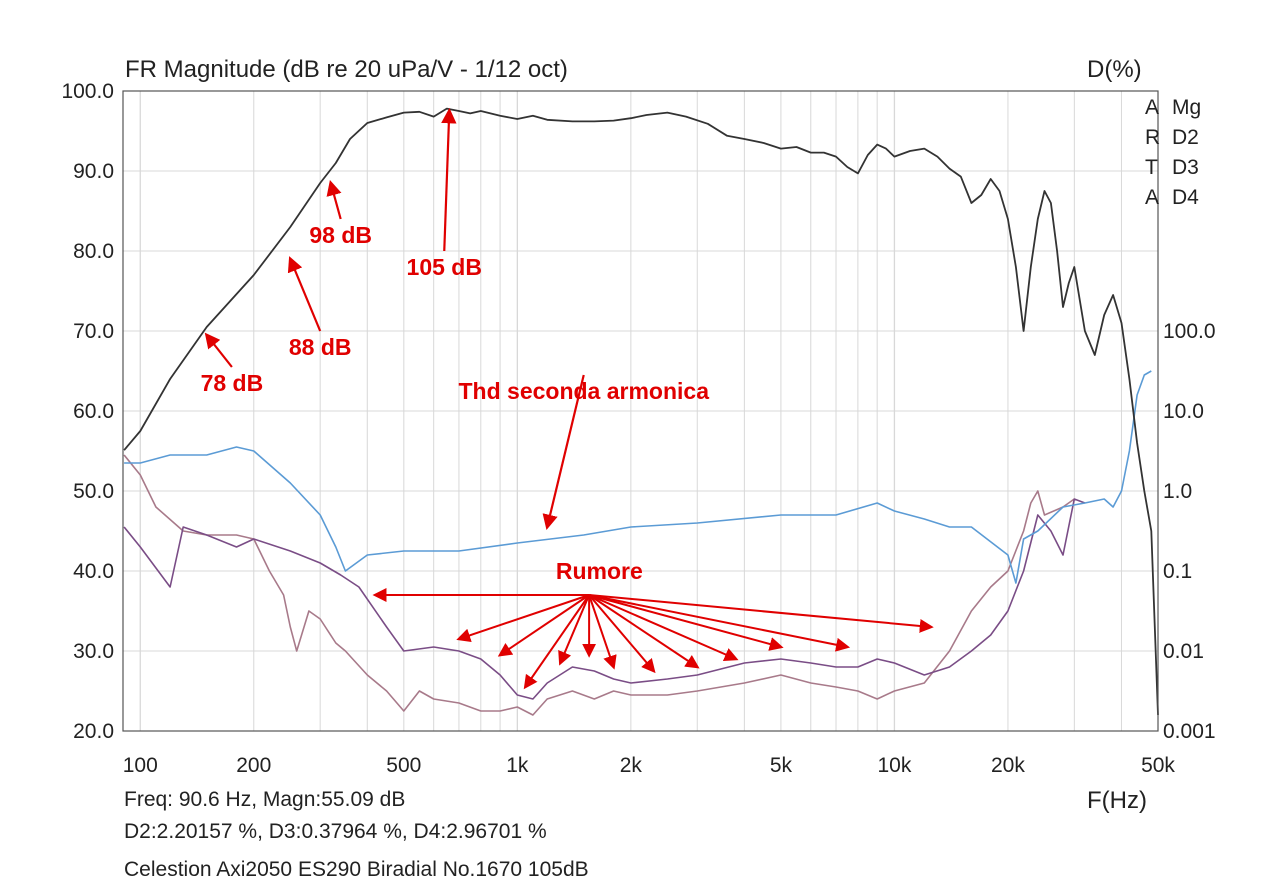  What do you see at coordinates (403, 765) in the screenshot?
I see `x-tick-label: 500` at bounding box center [403, 765].